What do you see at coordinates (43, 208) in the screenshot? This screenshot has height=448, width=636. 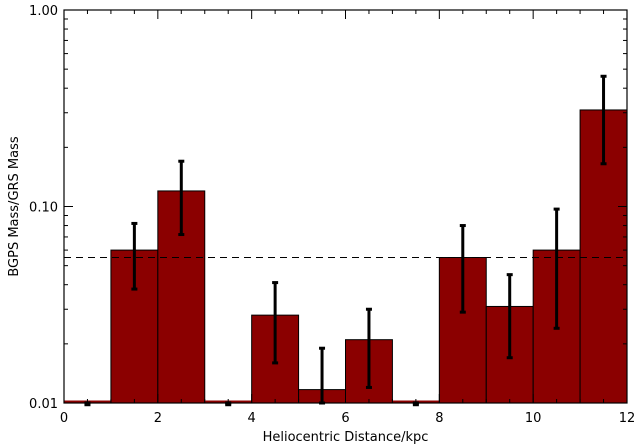 I see `y-tick-label: 0.10` at bounding box center [43, 208].